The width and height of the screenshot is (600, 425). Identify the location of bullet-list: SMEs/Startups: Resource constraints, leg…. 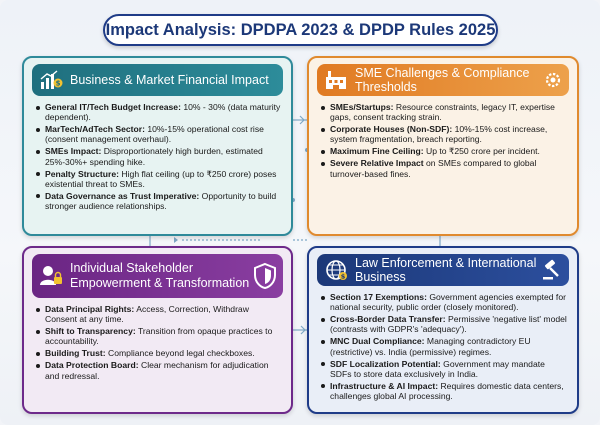
(444, 141).